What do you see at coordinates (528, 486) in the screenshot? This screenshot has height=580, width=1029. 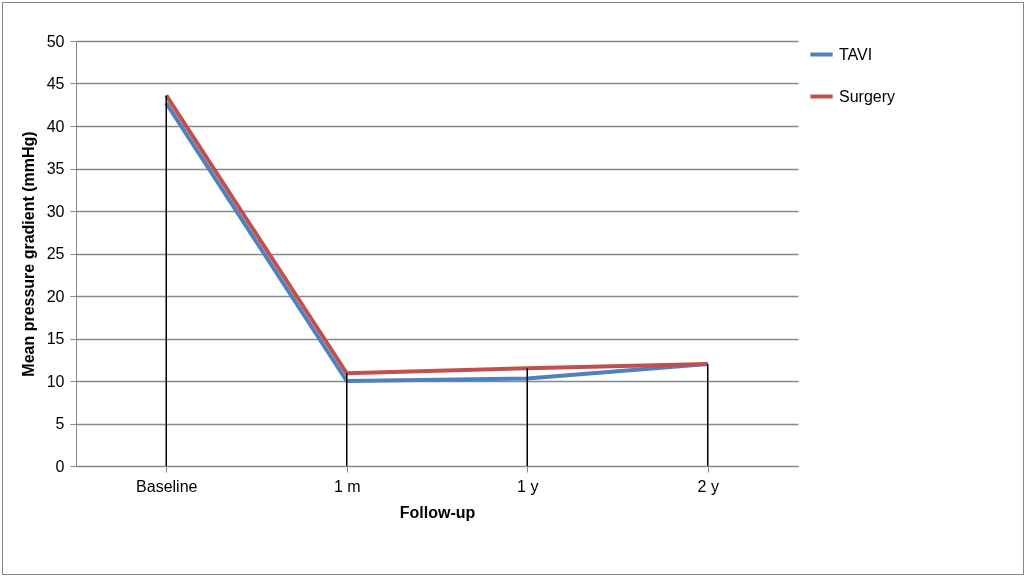 I see `x-tick-label: 1 y` at bounding box center [528, 486].